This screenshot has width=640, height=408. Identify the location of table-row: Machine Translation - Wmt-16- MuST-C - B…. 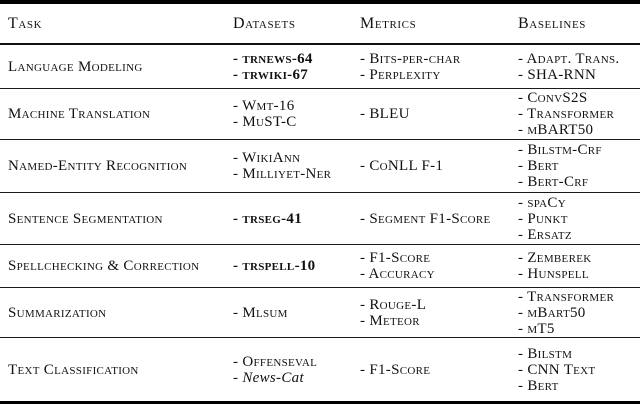
(320, 114).